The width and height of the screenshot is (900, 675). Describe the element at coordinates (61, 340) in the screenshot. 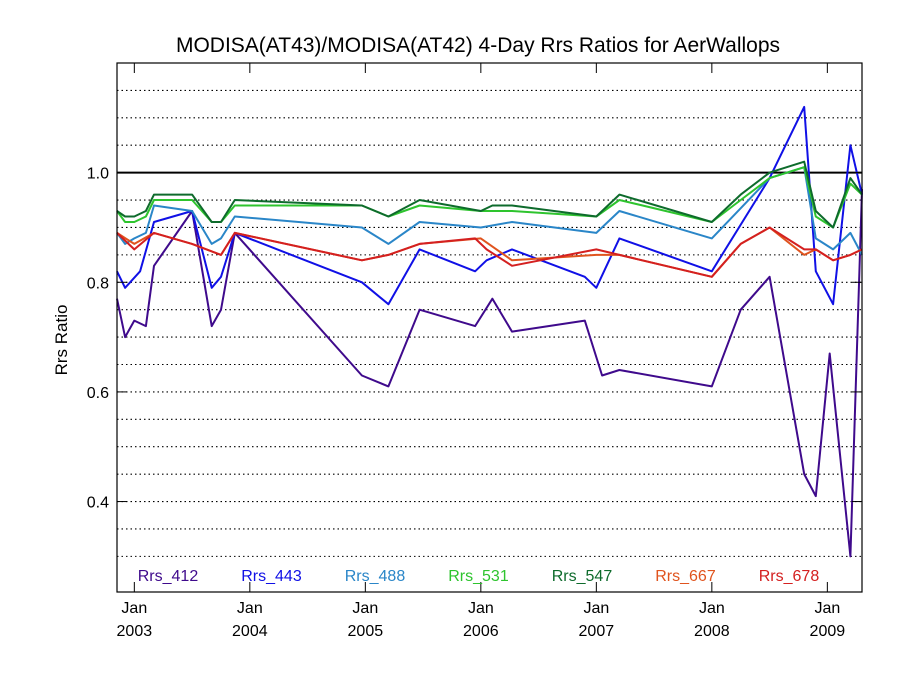

I see `y-axis-label: Rrs Ratio` at that location.